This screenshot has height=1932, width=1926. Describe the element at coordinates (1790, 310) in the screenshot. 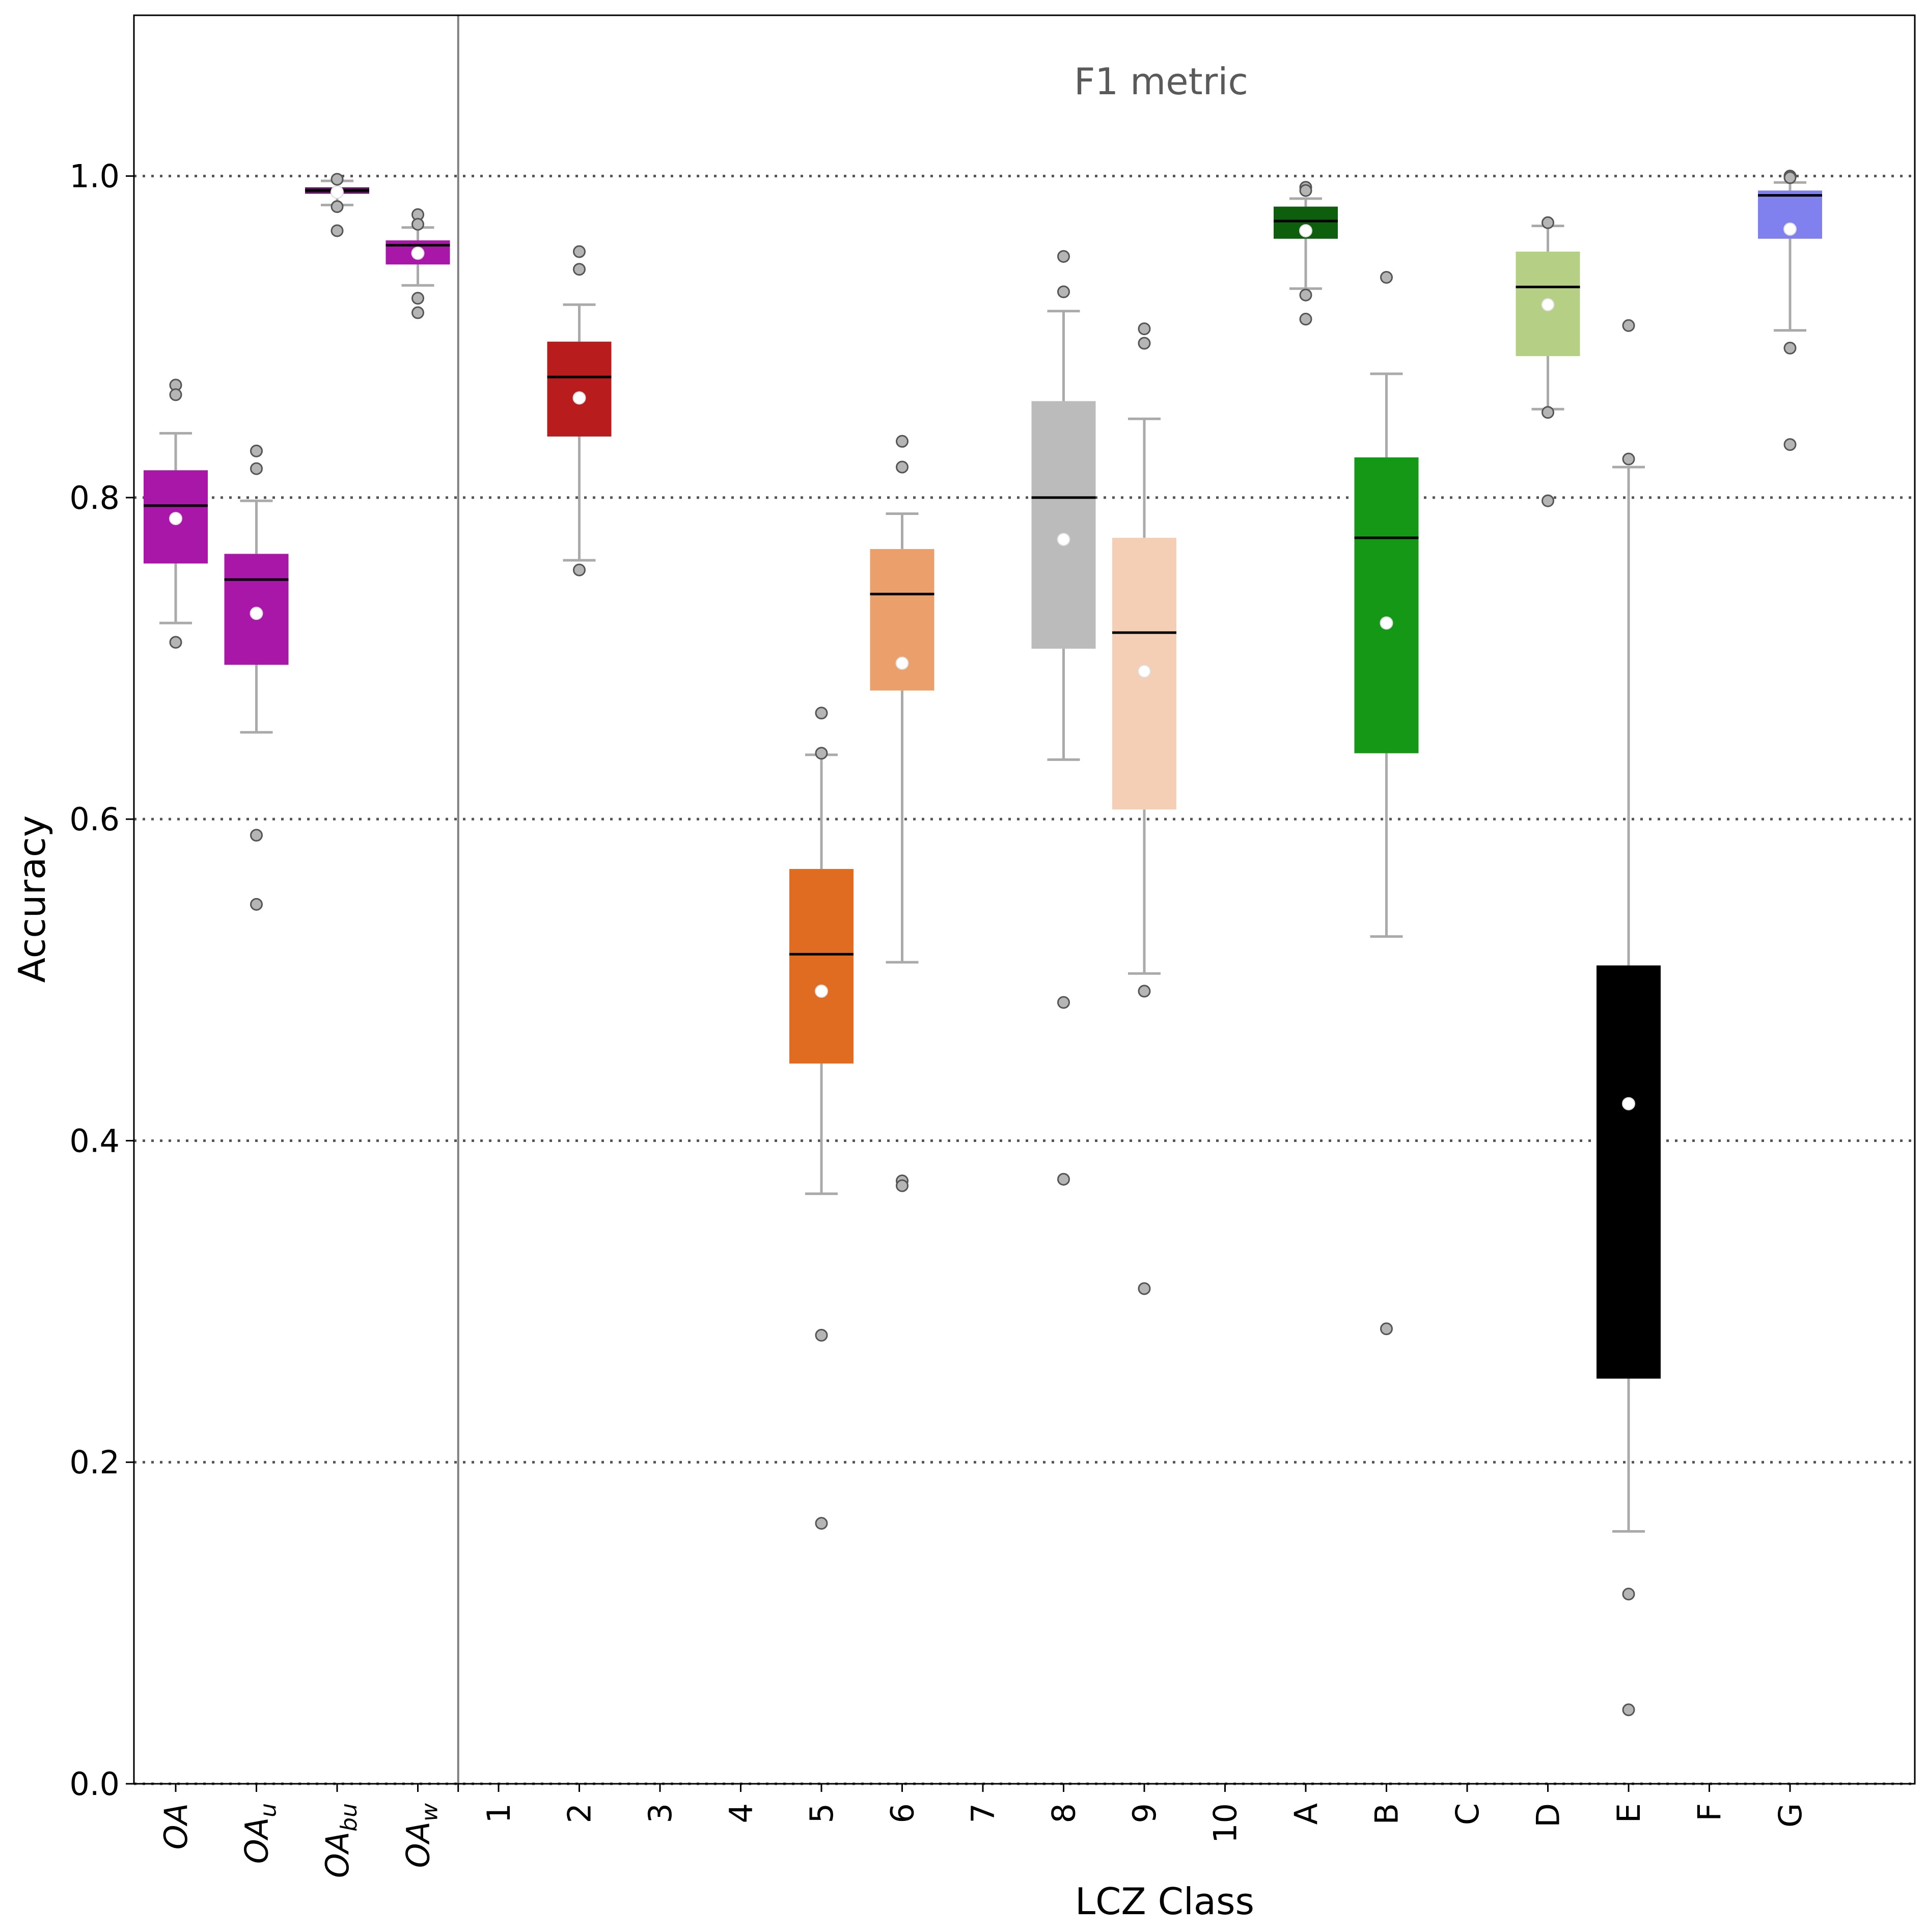

I see `box-g` at that location.